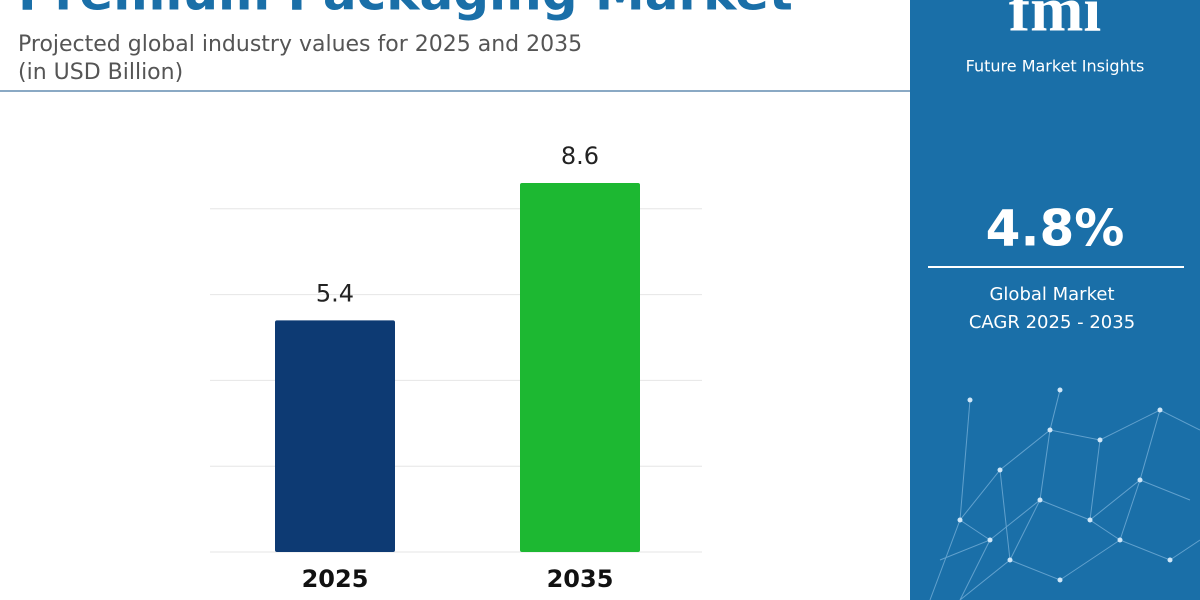 The height and width of the screenshot is (600, 1200). I want to click on x-tick-label: 2035, so click(580, 579).